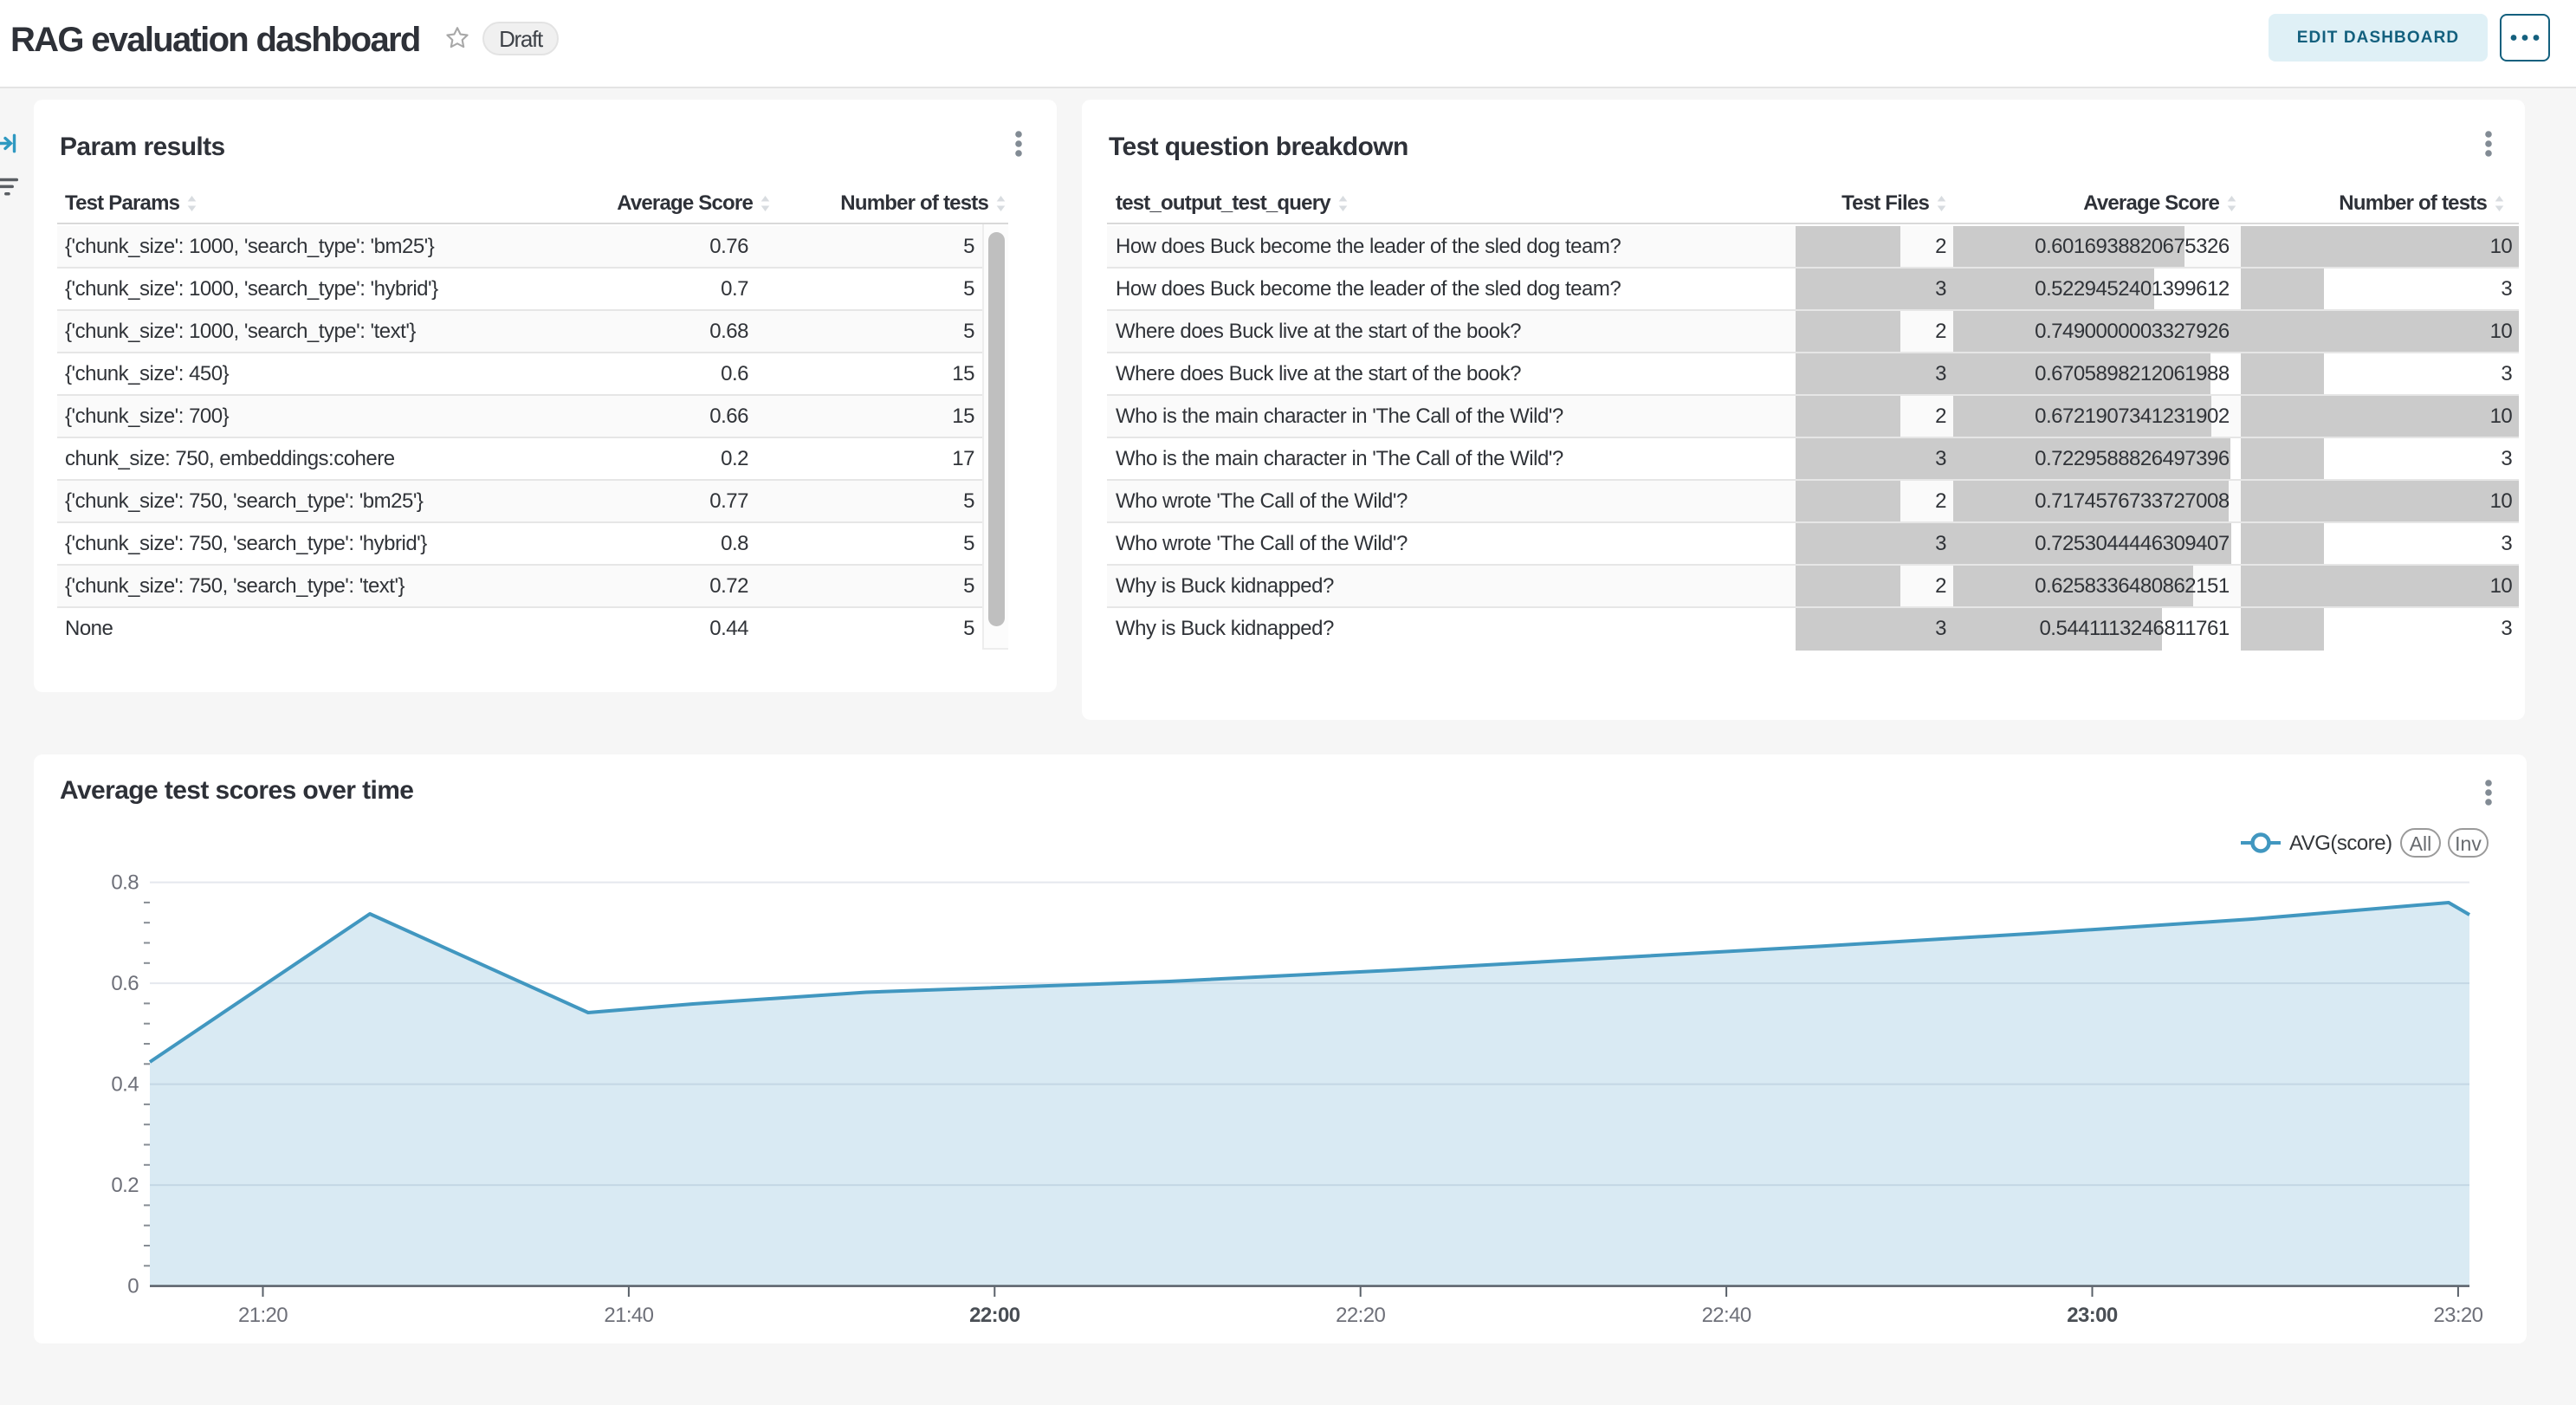 This screenshot has height=1405, width=2576. I want to click on svg-text: 23:00, so click(2092, 1315).